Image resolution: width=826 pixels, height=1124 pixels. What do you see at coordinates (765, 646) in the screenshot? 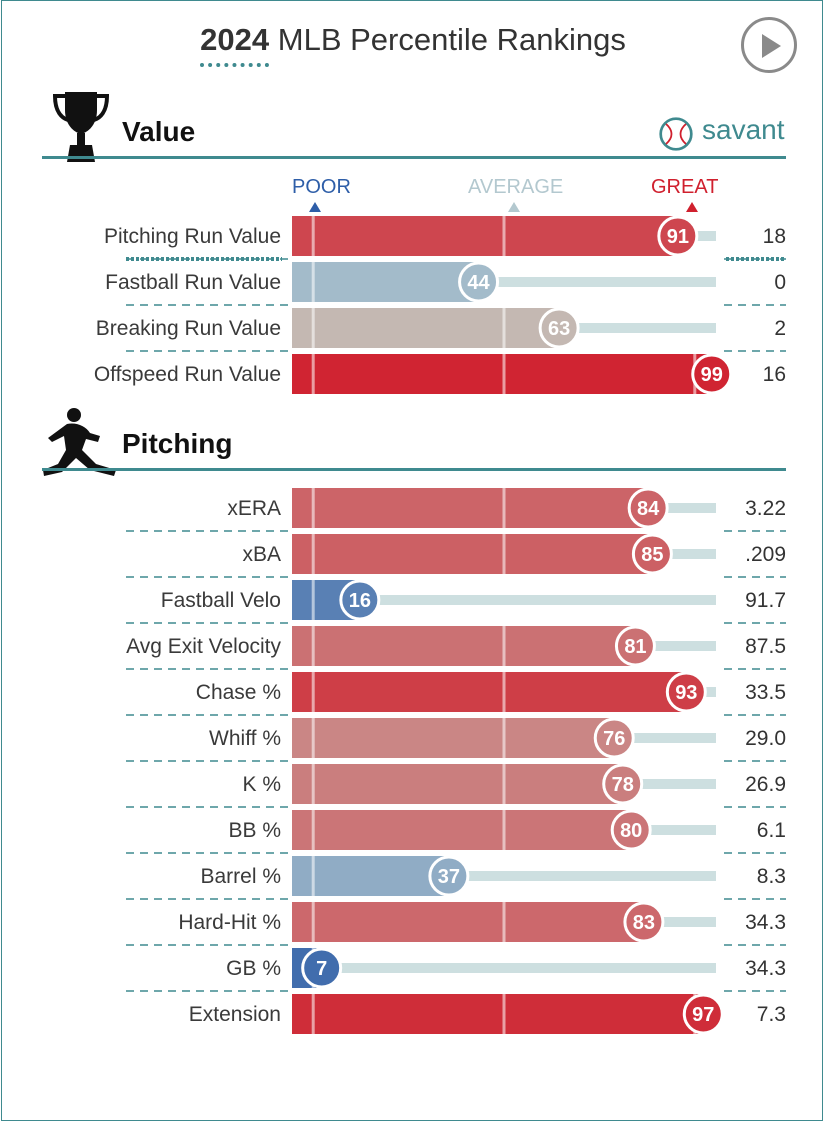
I see `metric-value: 87.5` at bounding box center [765, 646].